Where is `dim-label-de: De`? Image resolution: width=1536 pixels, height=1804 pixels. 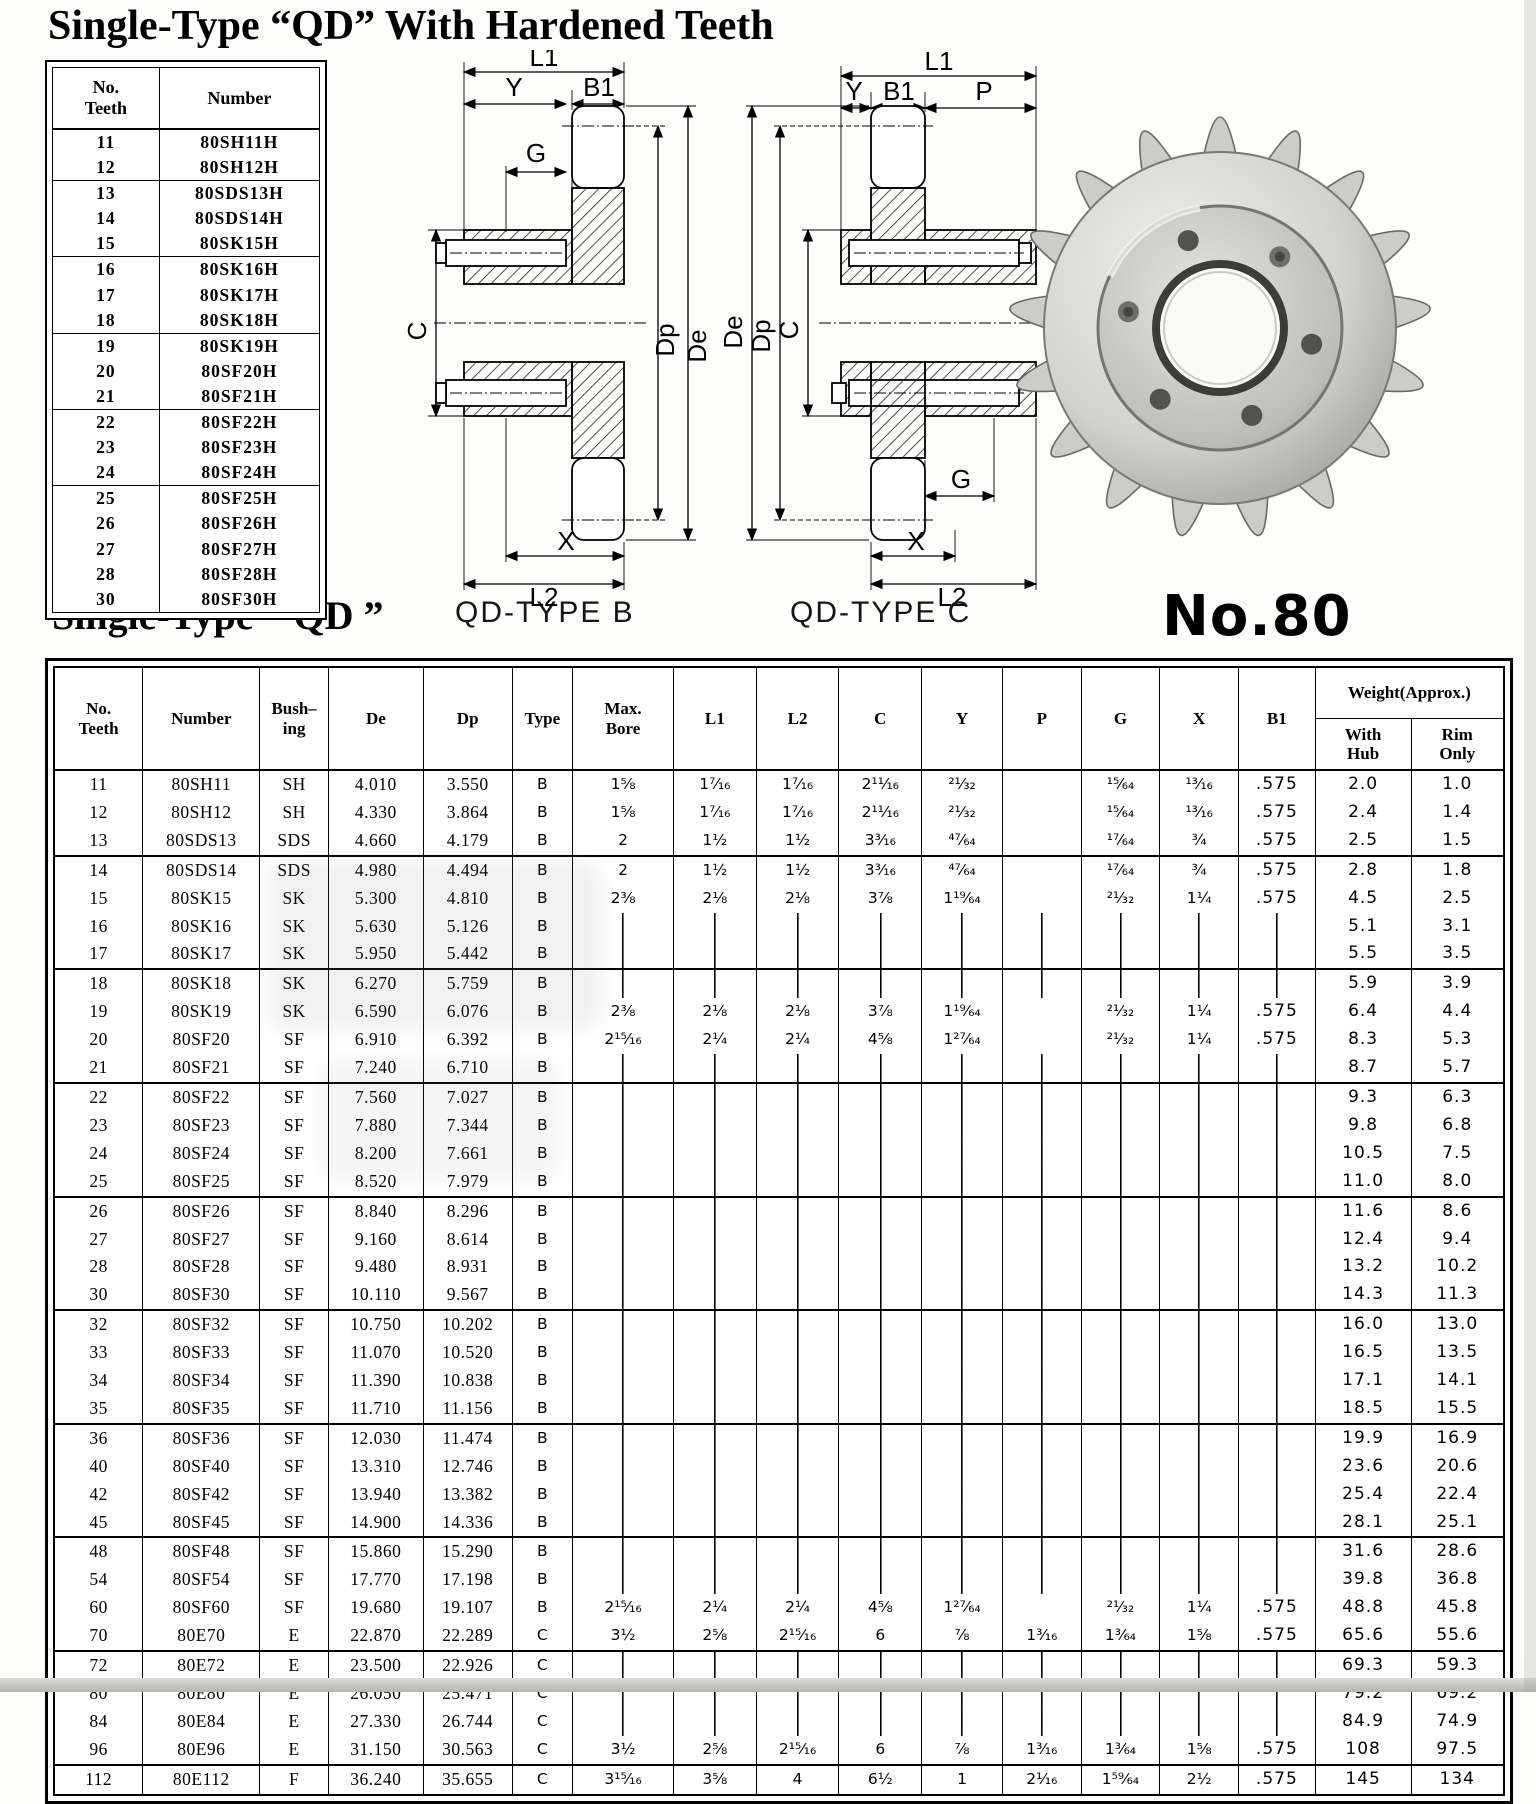
dim-label-de: De is located at coordinates (697, 345).